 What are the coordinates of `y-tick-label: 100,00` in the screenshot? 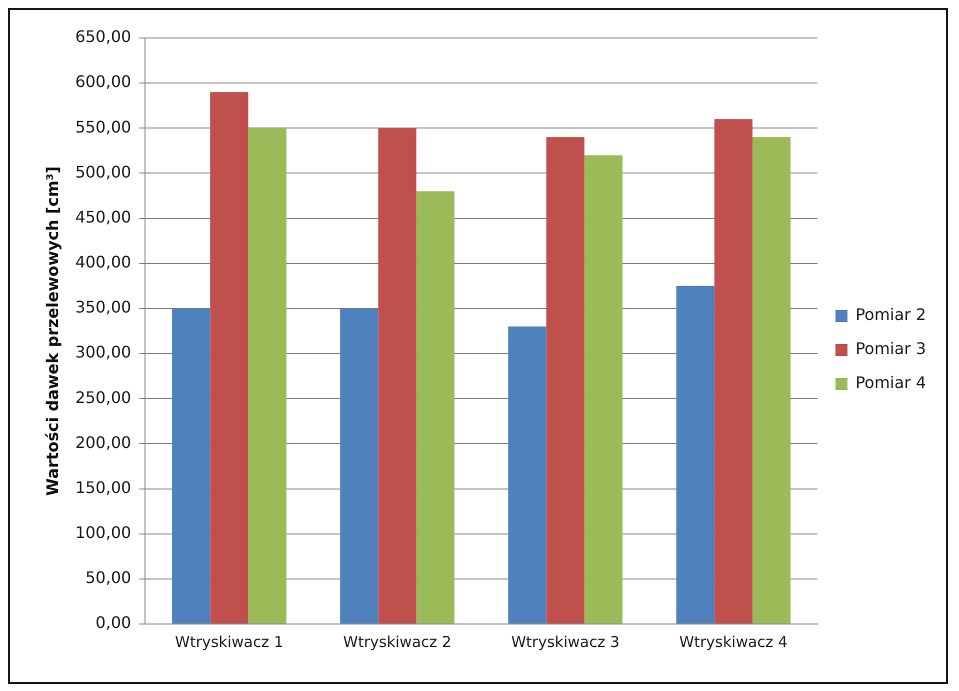 It's located at (103, 532).